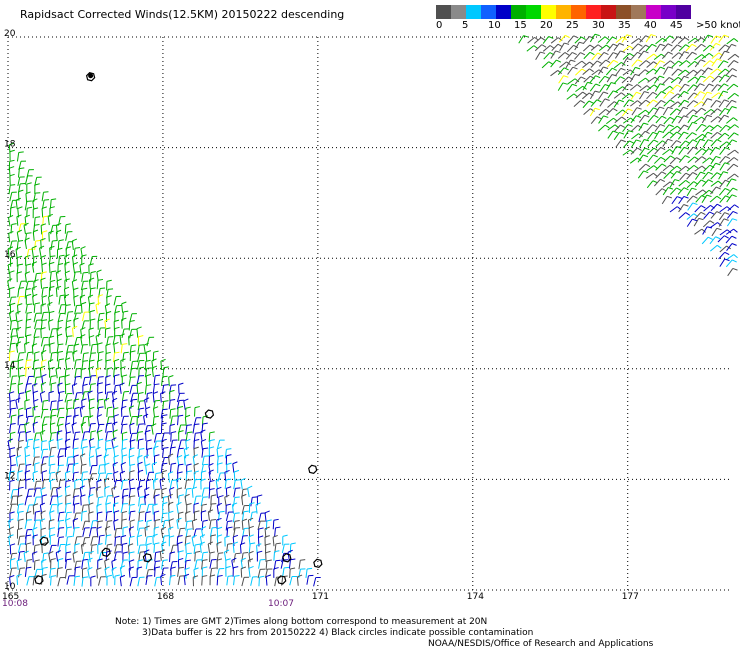  What do you see at coordinates (10, 255) in the screenshot?
I see `lat-tick-label: 16` at bounding box center [10, 255].